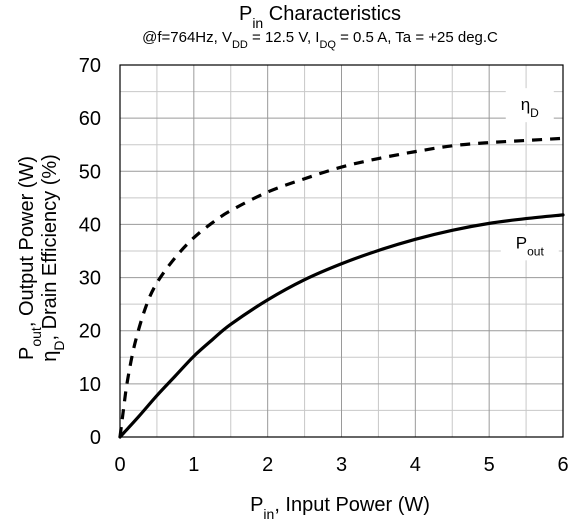 The width and height of the screenshot is (582, 521). Describe the element at coordinates (119, 465) in the screenshot. I see `x-tick-label: 0` at that location.